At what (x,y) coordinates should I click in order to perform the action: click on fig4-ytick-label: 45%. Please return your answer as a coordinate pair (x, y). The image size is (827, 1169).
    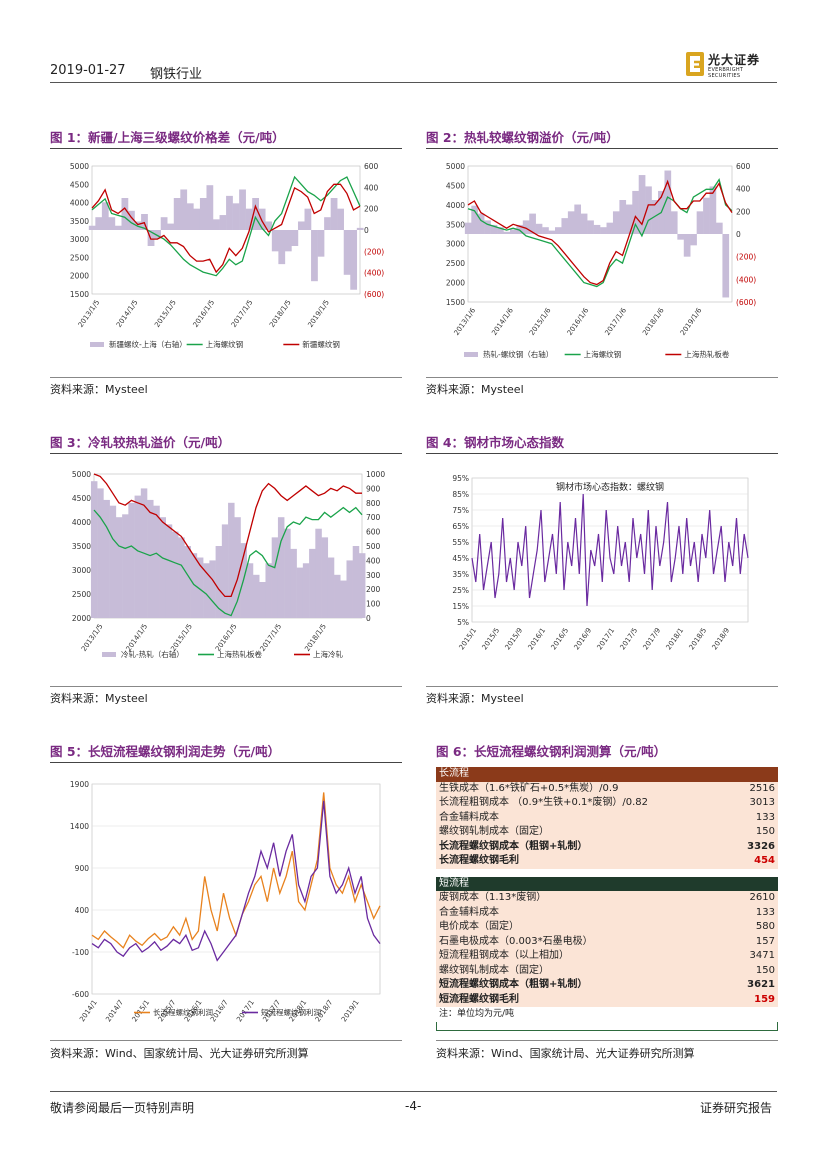
    Looking at the image, I should click on (460, 558).